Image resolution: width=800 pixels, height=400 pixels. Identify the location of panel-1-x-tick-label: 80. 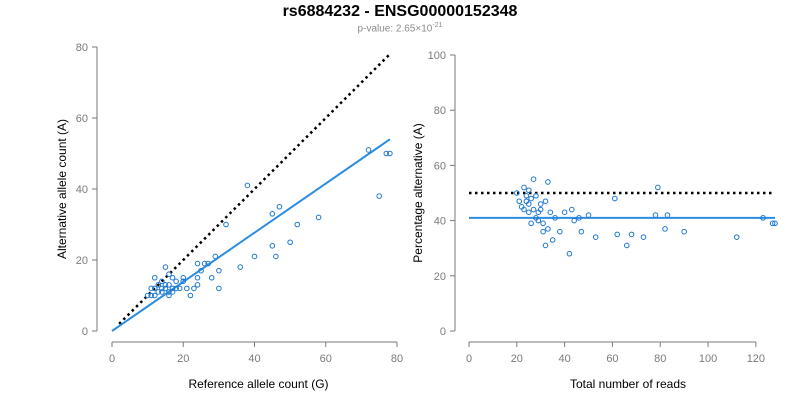
(397, 359).